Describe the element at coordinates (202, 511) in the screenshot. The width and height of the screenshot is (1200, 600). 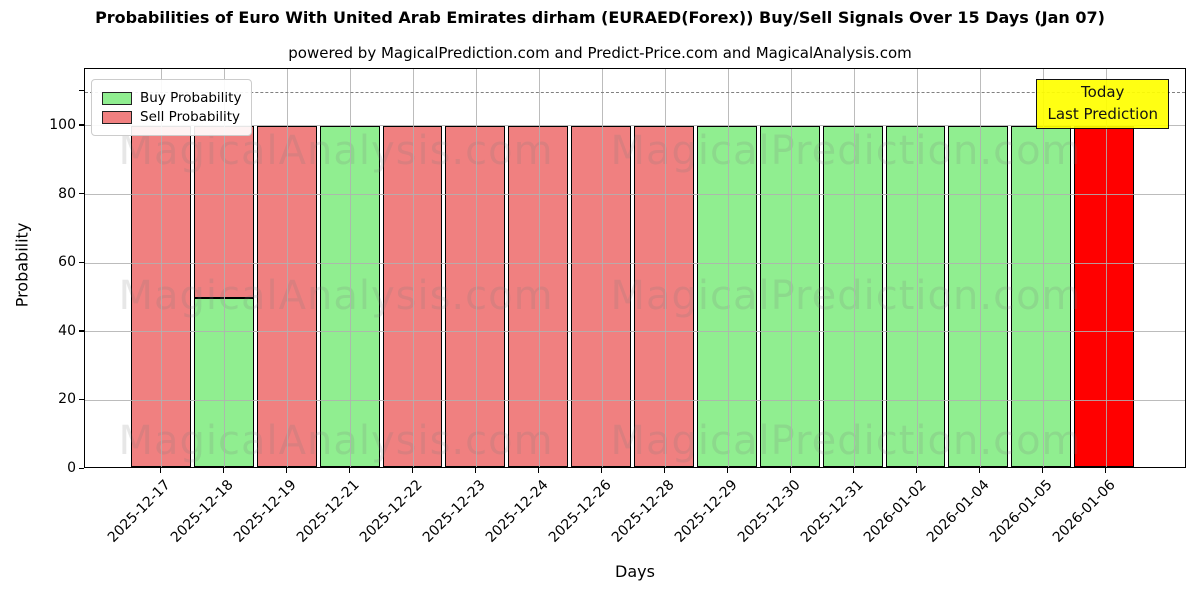
I see `x-tick-label: 2025-12-18` at that location.